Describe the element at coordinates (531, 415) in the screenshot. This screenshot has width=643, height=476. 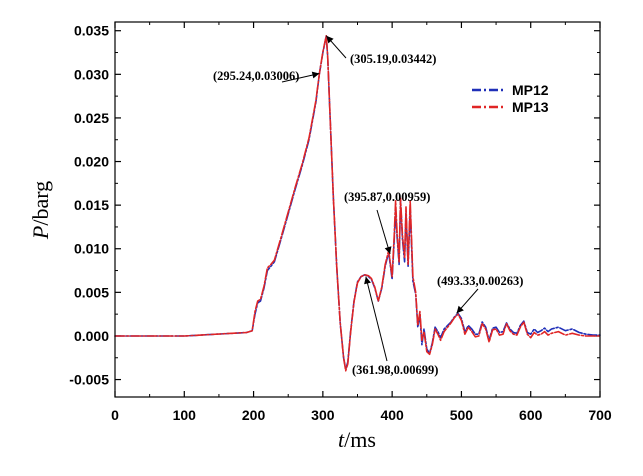
I see `x-tick-label: 600` at that location.